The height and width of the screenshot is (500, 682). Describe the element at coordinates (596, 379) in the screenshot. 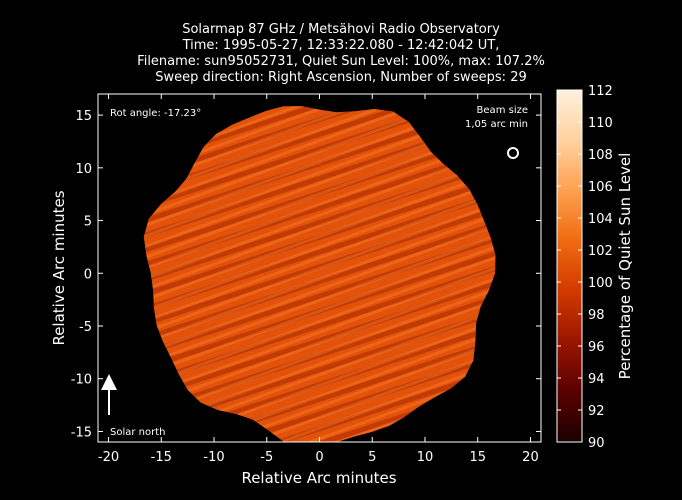

I see `colorbar-tick-label: 94` at that location.